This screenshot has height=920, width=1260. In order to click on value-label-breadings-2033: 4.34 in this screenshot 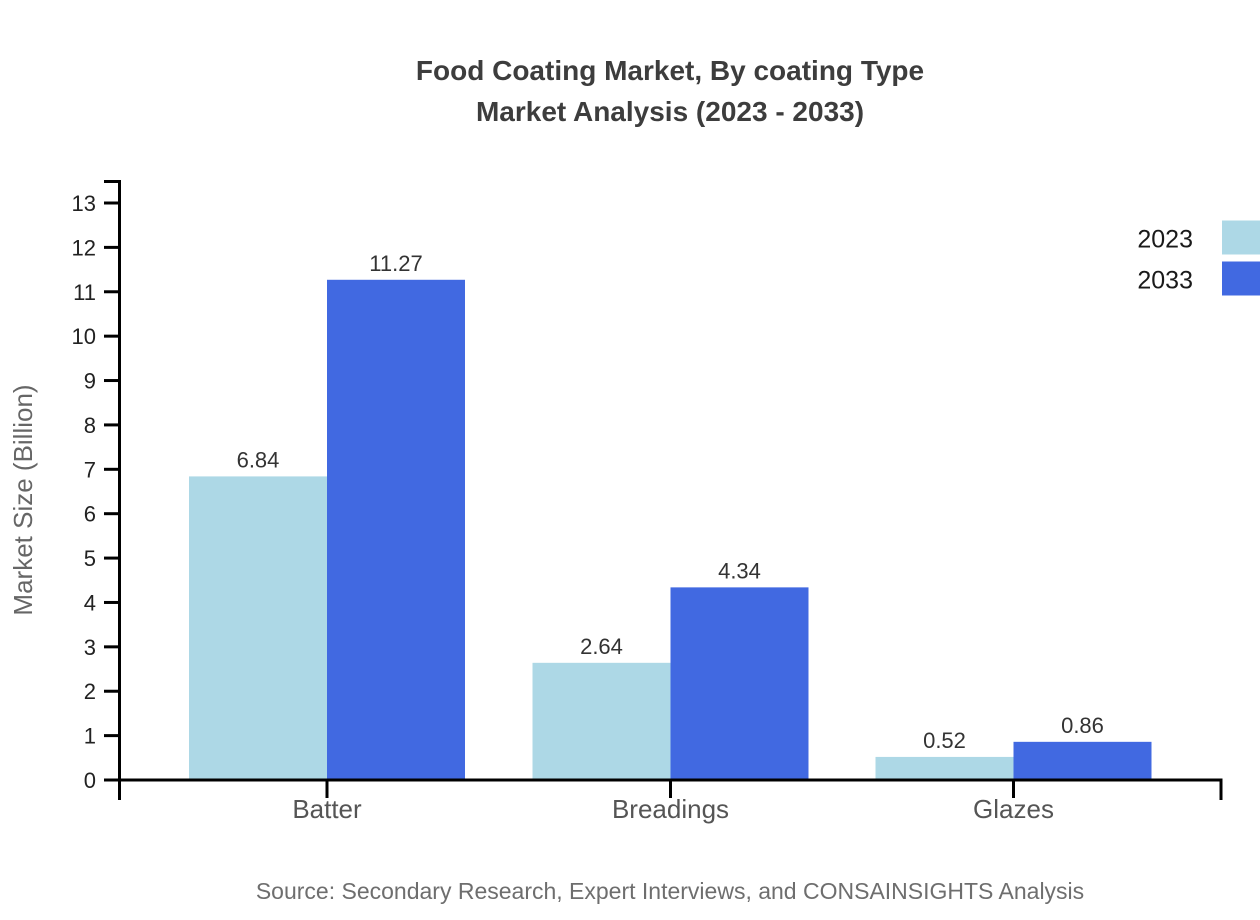, I will do `click(739, 570)`.